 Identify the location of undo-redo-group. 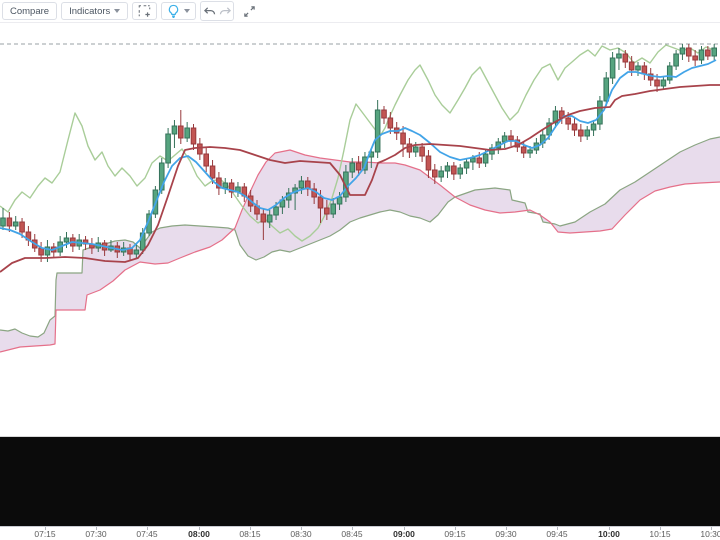
(217, 11).